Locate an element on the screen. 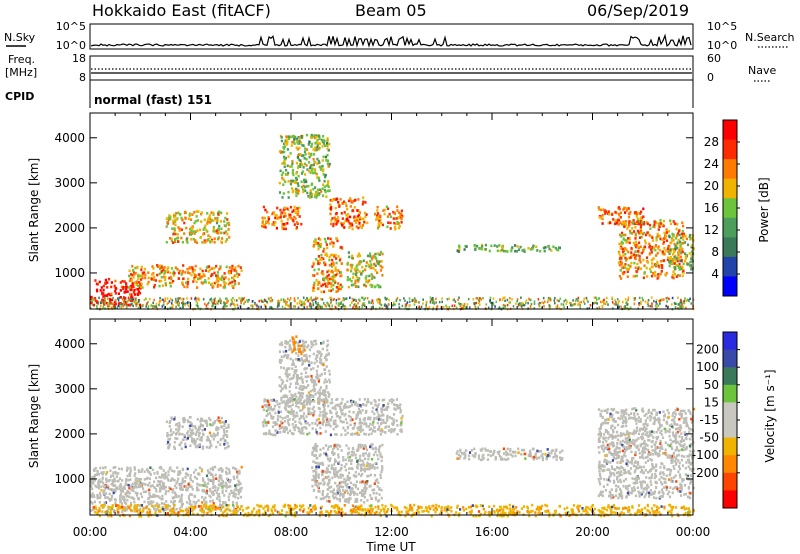  noise-search-label: N.Search is located at coordinates (770, 37).